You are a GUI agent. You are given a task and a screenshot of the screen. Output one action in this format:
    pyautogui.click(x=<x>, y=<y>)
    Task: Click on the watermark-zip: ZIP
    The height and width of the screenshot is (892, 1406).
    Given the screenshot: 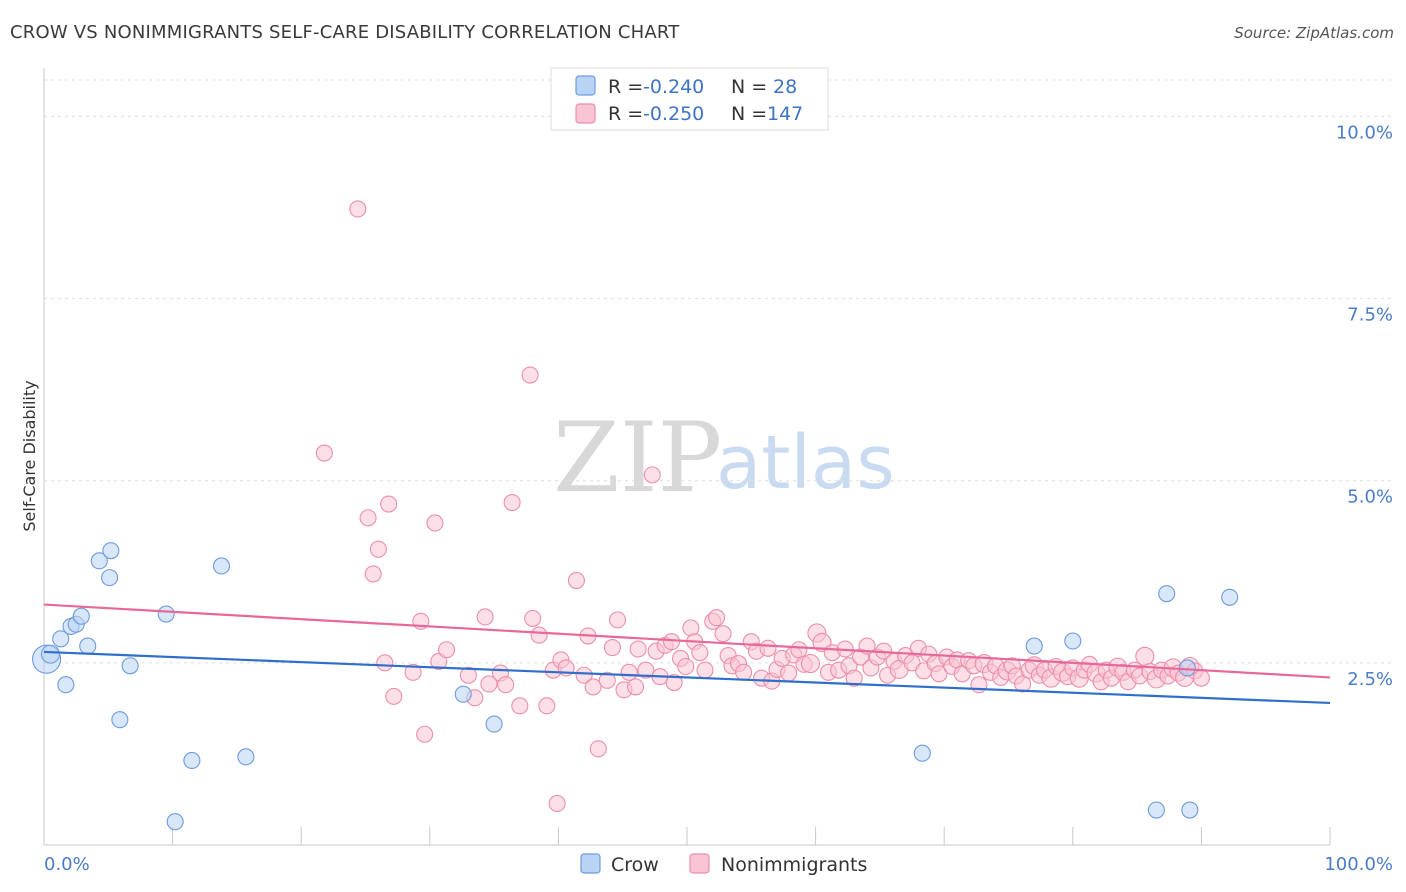 What is the action you would take?
    pyautogui.click(x=637, y=458)
    